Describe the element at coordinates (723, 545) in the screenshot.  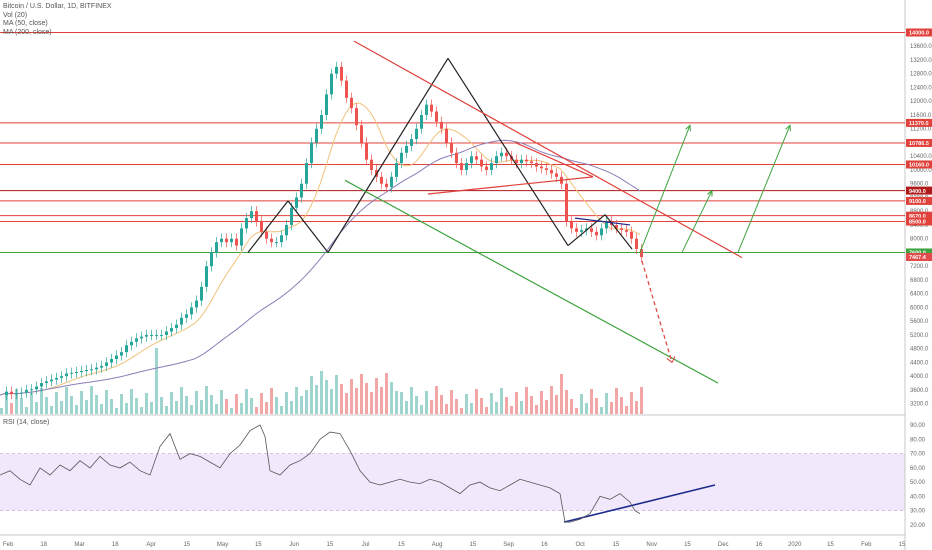
I see `x-tick-label: Dec` at that location.